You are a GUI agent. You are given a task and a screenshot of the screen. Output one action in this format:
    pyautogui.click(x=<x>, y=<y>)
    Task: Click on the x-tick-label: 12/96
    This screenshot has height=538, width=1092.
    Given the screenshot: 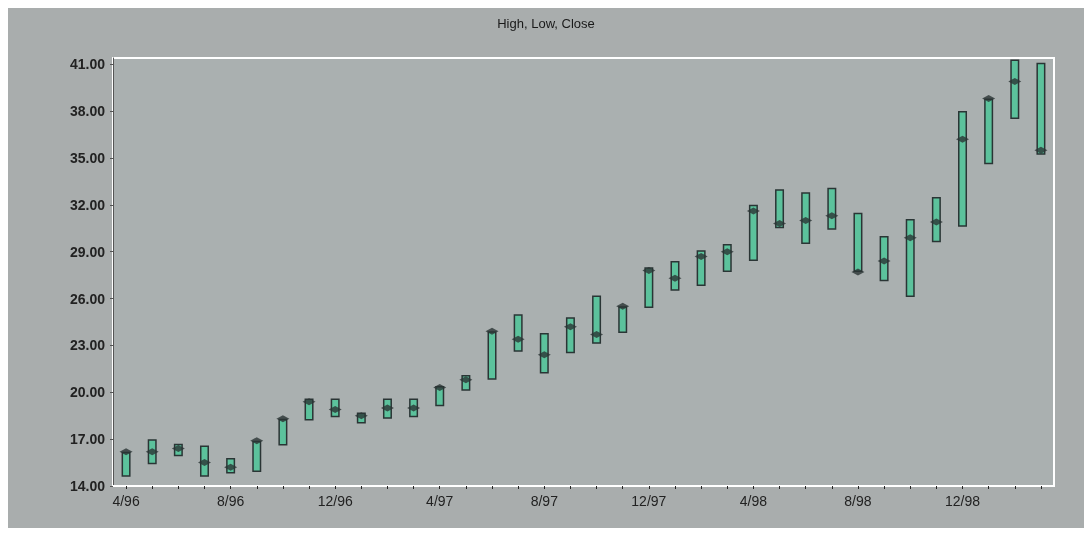 What is the action you would take?
    pyautogui.click(x=335, y=501)
    